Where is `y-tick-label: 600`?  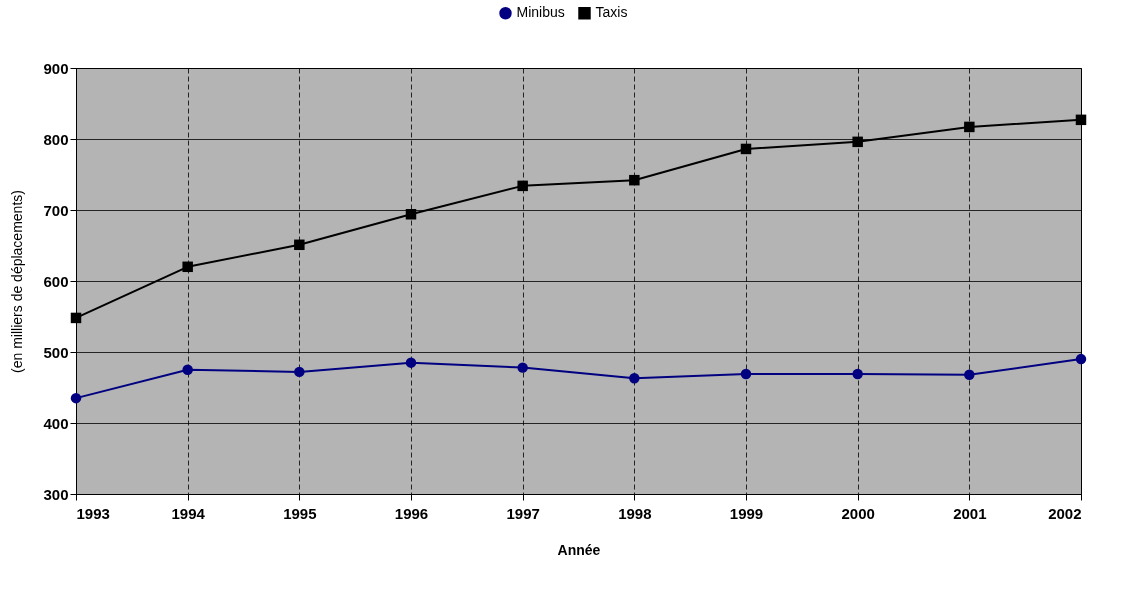 y-tick-label: 600 is located at coordinates (56, 281).